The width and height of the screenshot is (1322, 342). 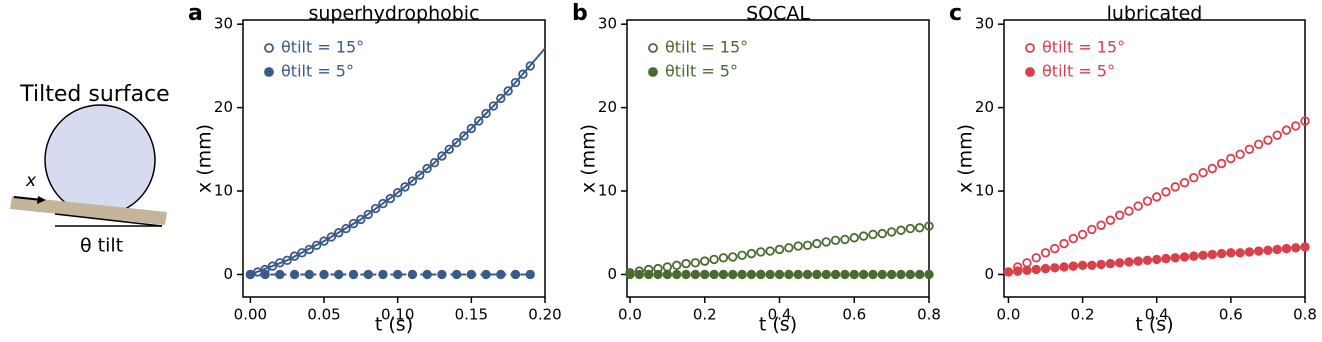 I want to click on x-arrow, so click(x=28, y=198).